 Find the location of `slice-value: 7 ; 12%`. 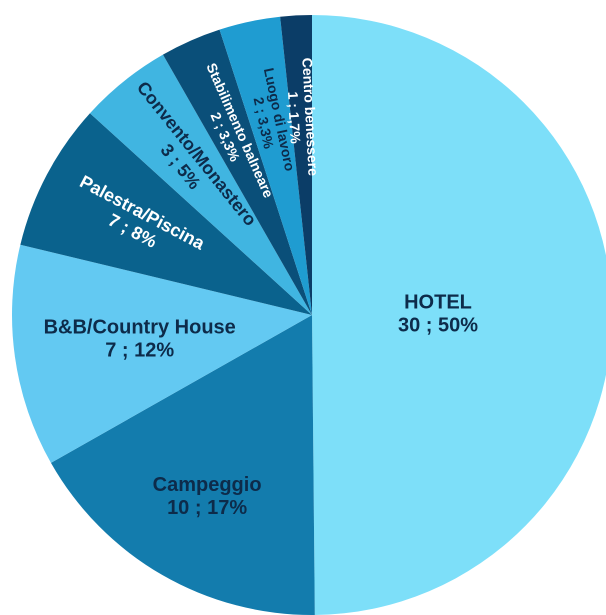

slice-value: 7 ; 12% is located at coordinates (139, 350).